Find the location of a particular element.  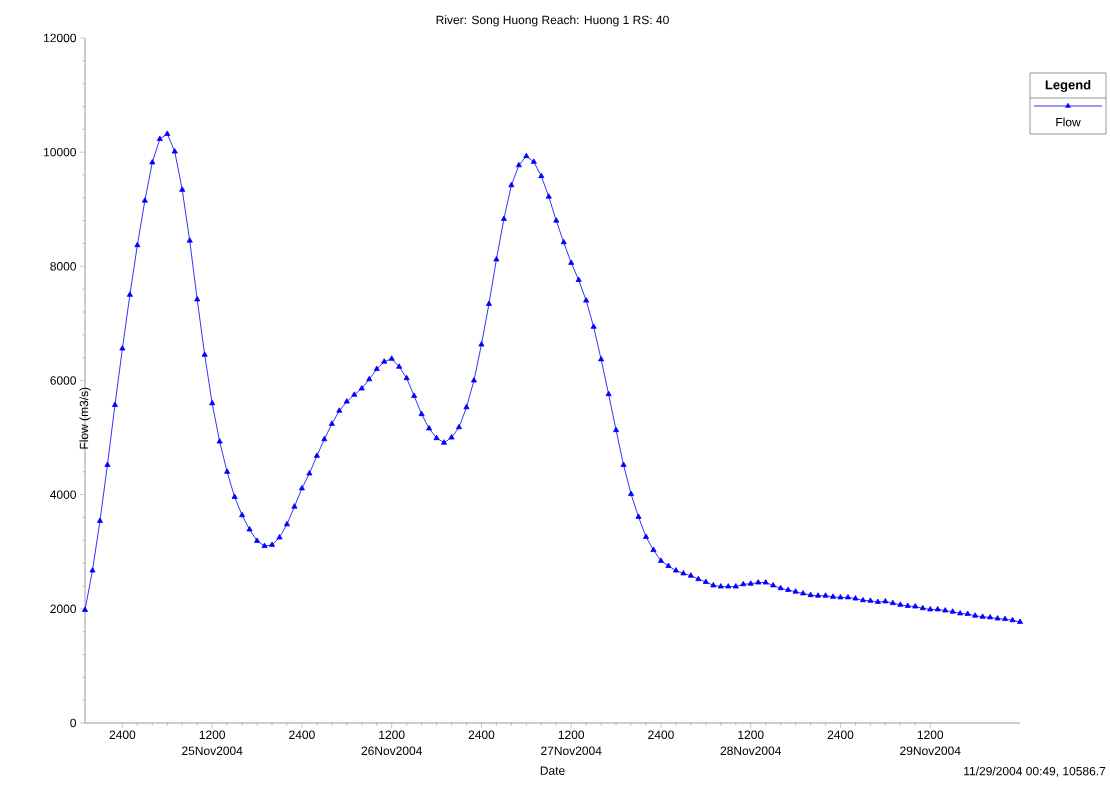

text: 26Nov2004 is located at coordinates (392, 751).